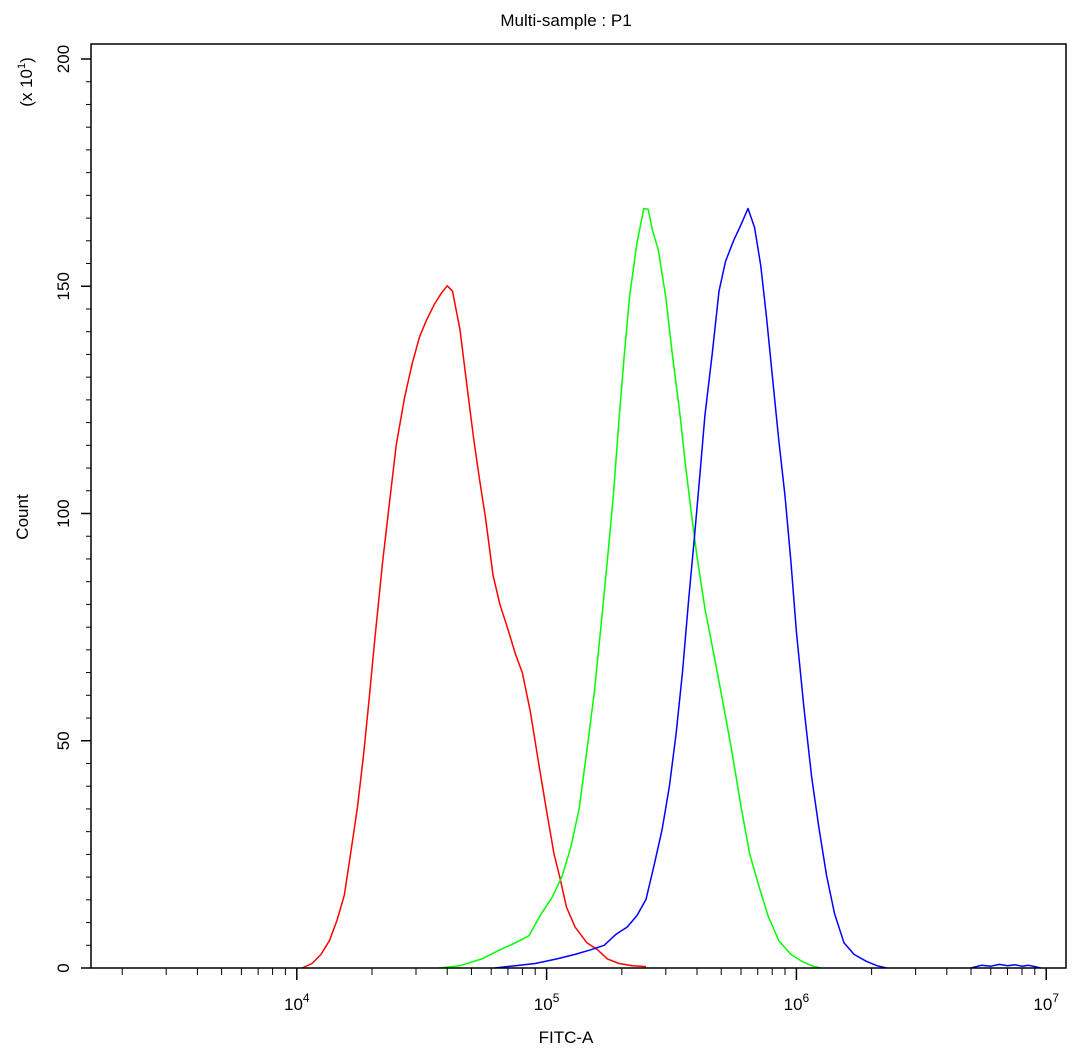 The image size is (1080, 1052). I want to click on y-axis-ticks: 0 50 100 150 200, so click(72, 509).